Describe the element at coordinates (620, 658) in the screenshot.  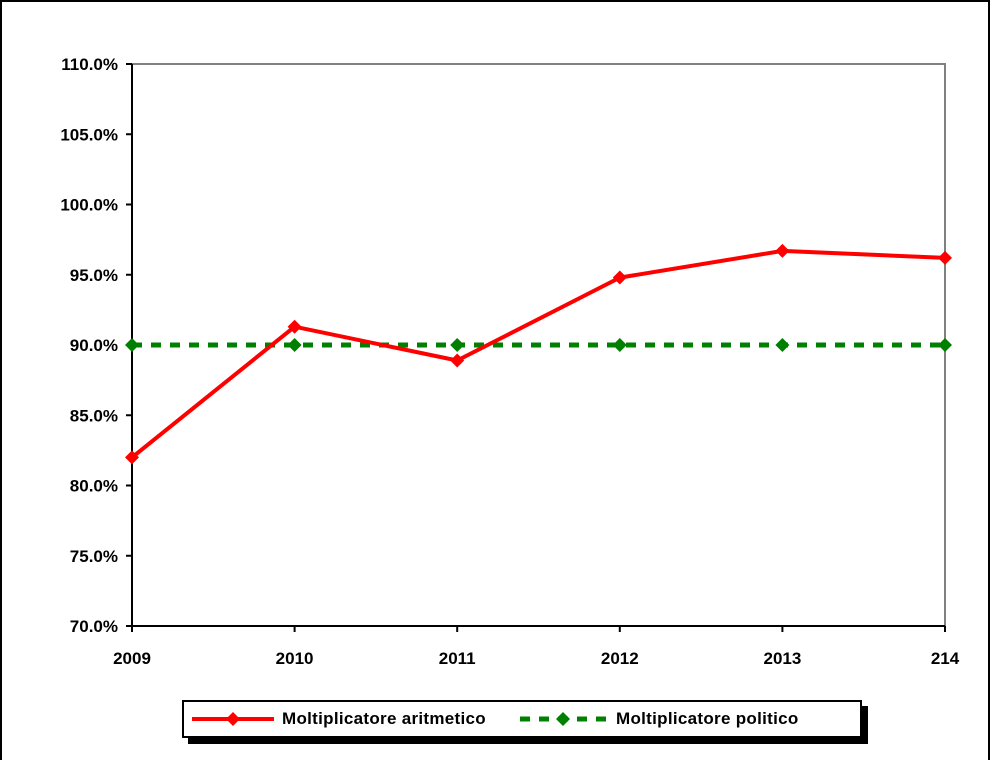
I see `x-tick-label: 2012` at that location.